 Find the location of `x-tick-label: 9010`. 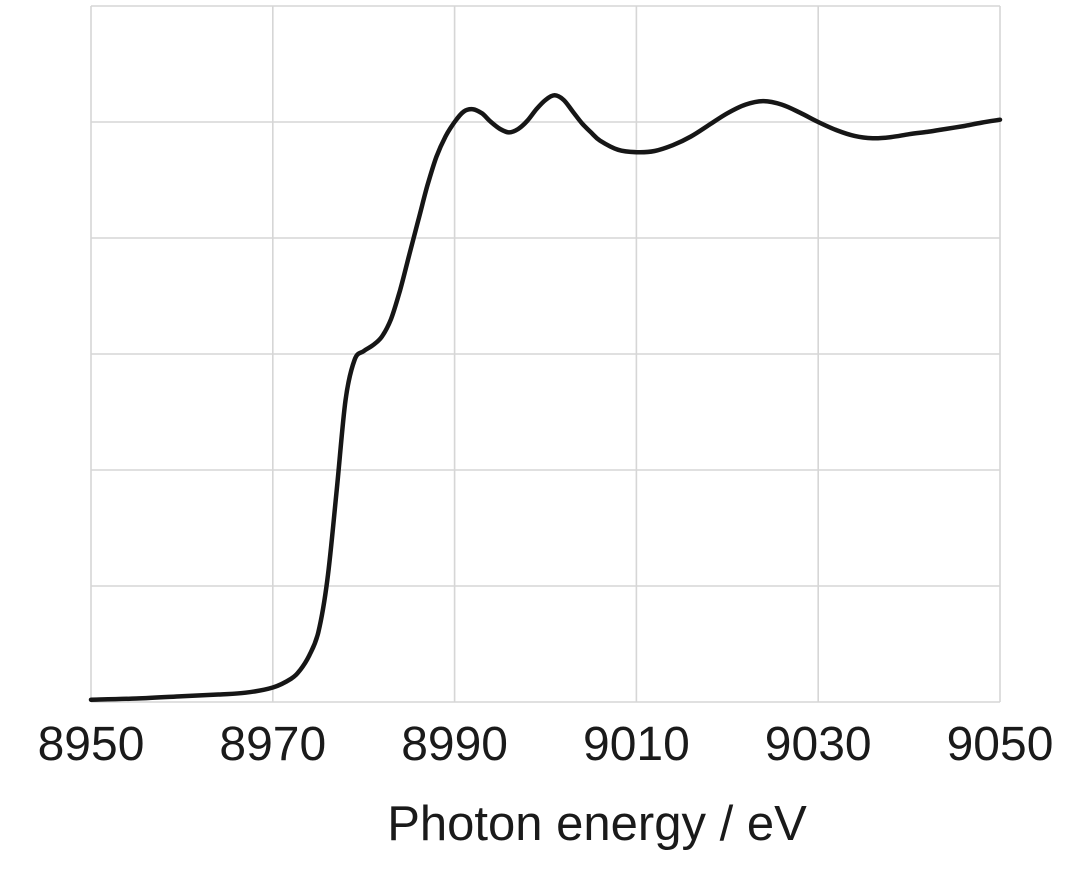

x-tick-label: 9010 is located at coordinates (636, 744).